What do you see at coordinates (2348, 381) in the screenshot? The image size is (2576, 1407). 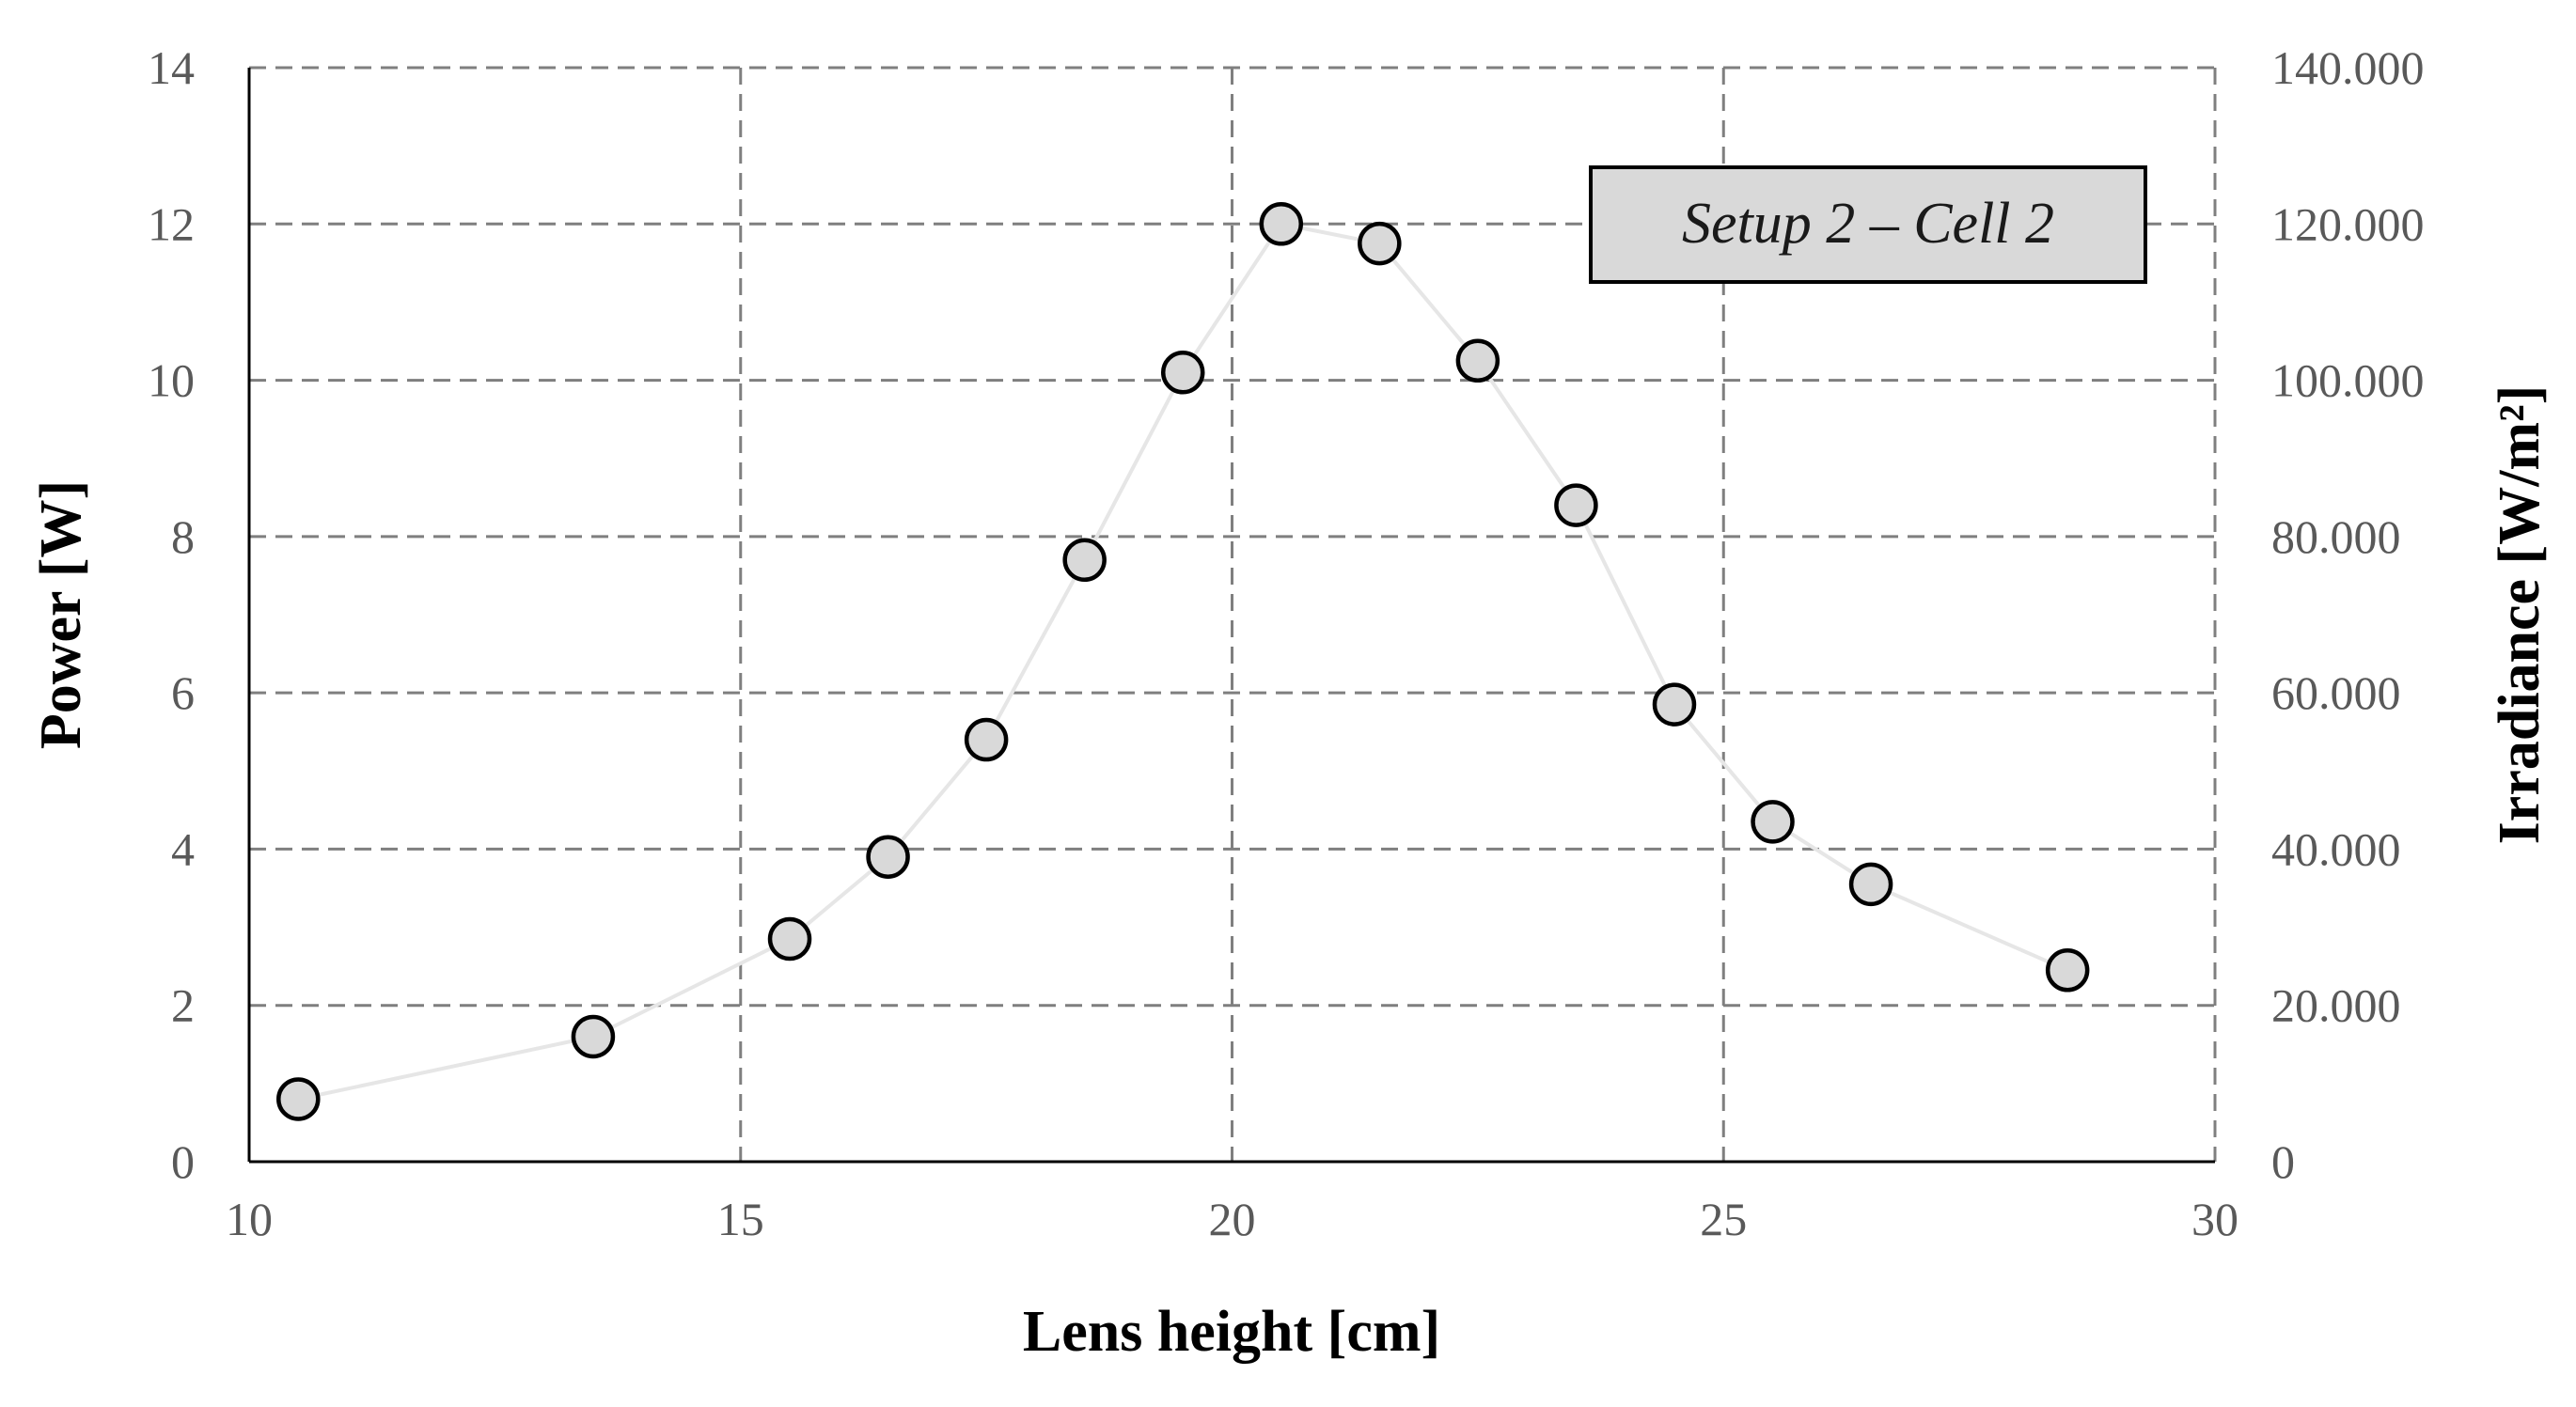 I see `y2-tick-label: 100.000` at bounding box center [2348, 381].